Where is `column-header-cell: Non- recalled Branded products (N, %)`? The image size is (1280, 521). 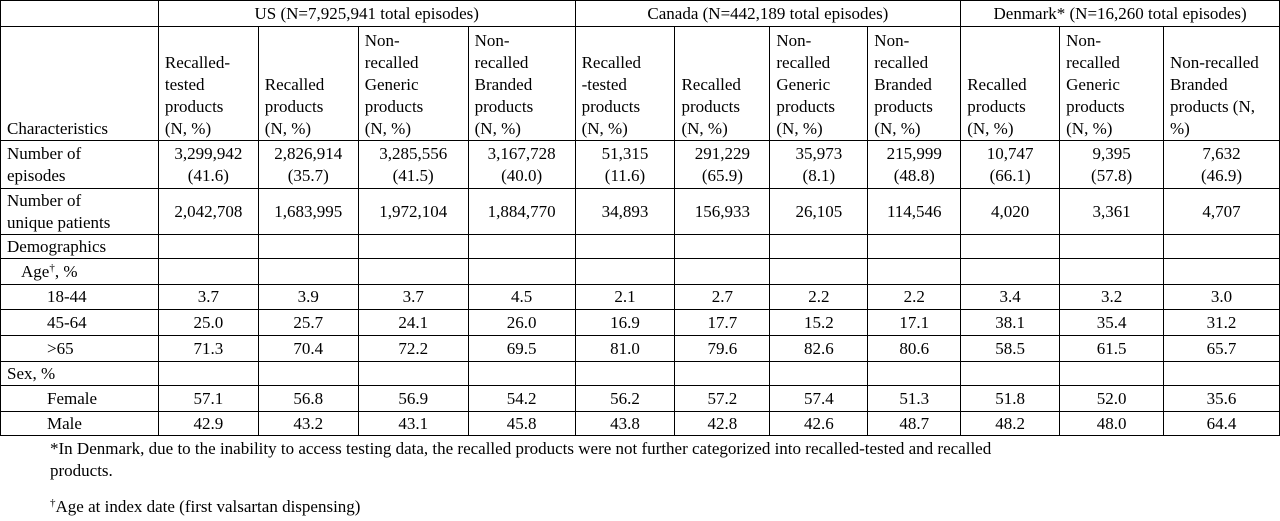 column-header-cell: Non- recalled Branded products (N, %) is located at coordinates (521, 83).